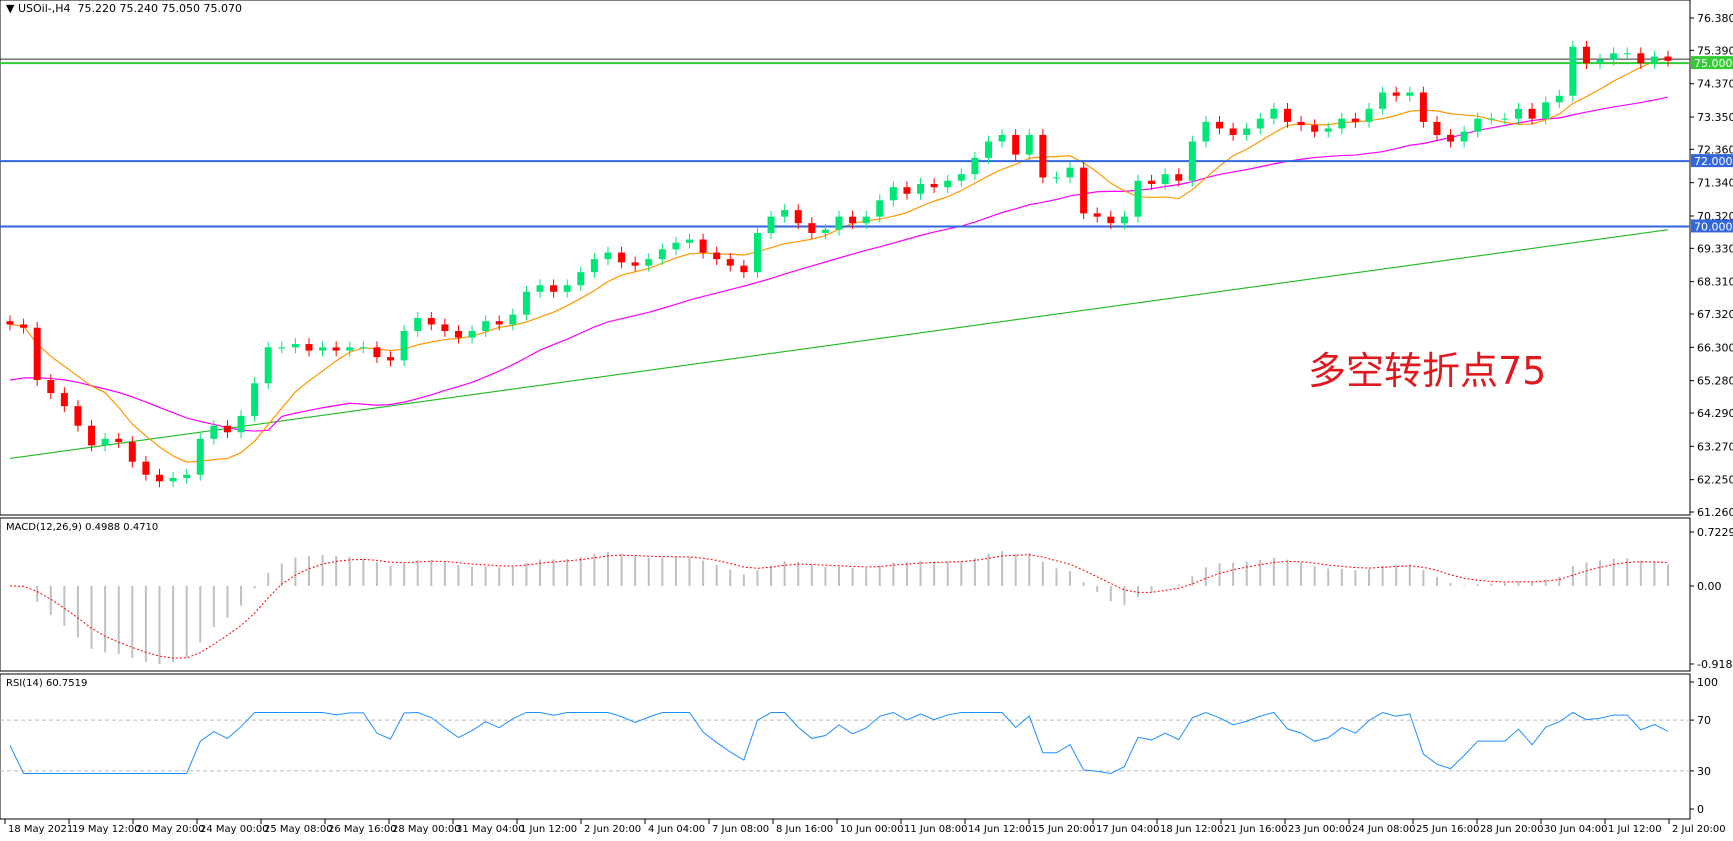 The image size is (1733, 841). What do you see at coordinates (804, 829) in the screenshot?
I see `time-tick-label: 8 Jun 16:00` at bounding box center [804, 829].